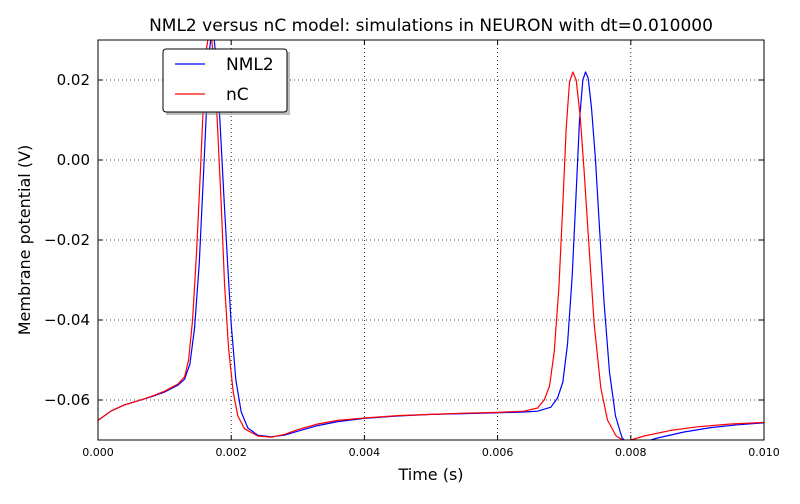 This screenshot has width=800, height=504. What do you see at coordinates (67, 320) in the screenshot?
I see `y-tick-label: −0.04` at bounding box center [67, 320].